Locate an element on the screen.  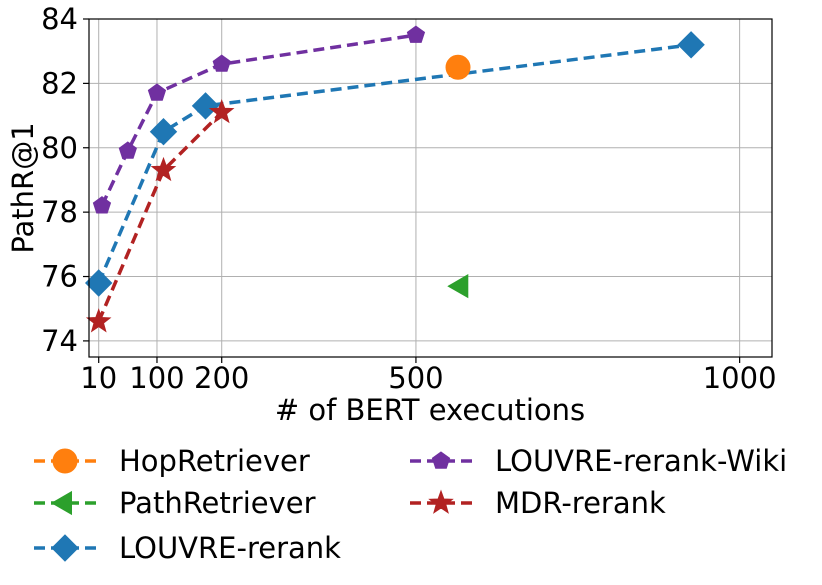
series-pathretriever is located at coordinates (458, 286).